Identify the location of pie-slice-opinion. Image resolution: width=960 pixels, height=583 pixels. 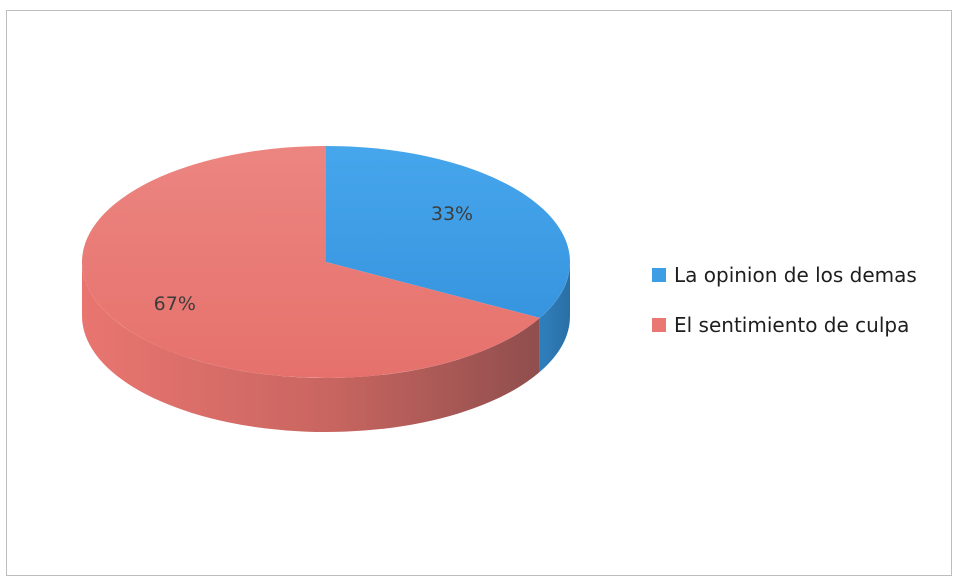
(448, 232).